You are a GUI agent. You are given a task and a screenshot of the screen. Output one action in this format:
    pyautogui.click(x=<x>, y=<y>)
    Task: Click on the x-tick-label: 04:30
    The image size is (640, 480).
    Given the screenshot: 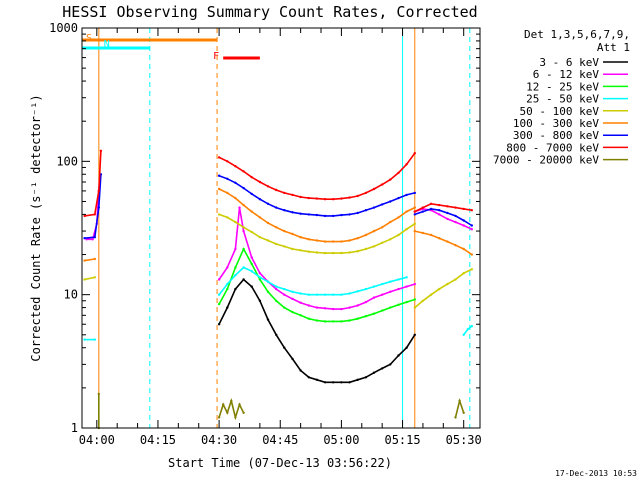 What is the action you would take?
    pyautogui.click(x=219, y=440)
    